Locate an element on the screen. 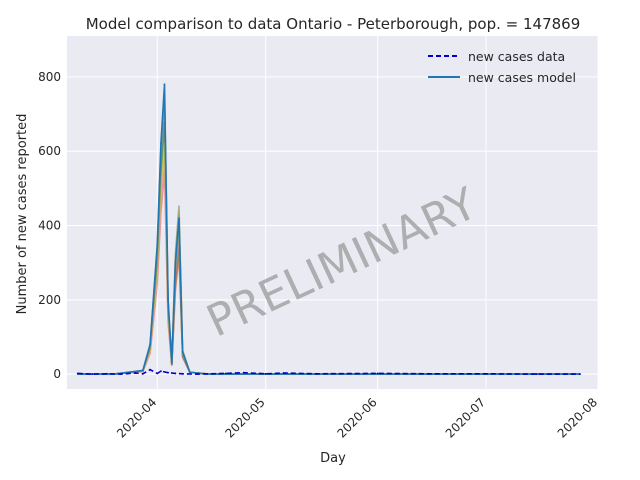  y-tick-label: 400 is located at coordinates (49, 226).